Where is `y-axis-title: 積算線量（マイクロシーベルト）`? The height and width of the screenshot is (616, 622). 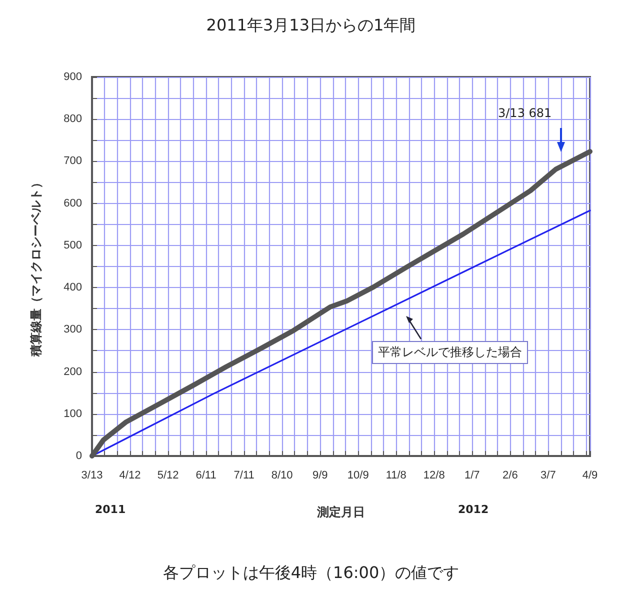 y-axis-title: 積算線量（マイクロシーベルト） is located at coordinates (36, 267).